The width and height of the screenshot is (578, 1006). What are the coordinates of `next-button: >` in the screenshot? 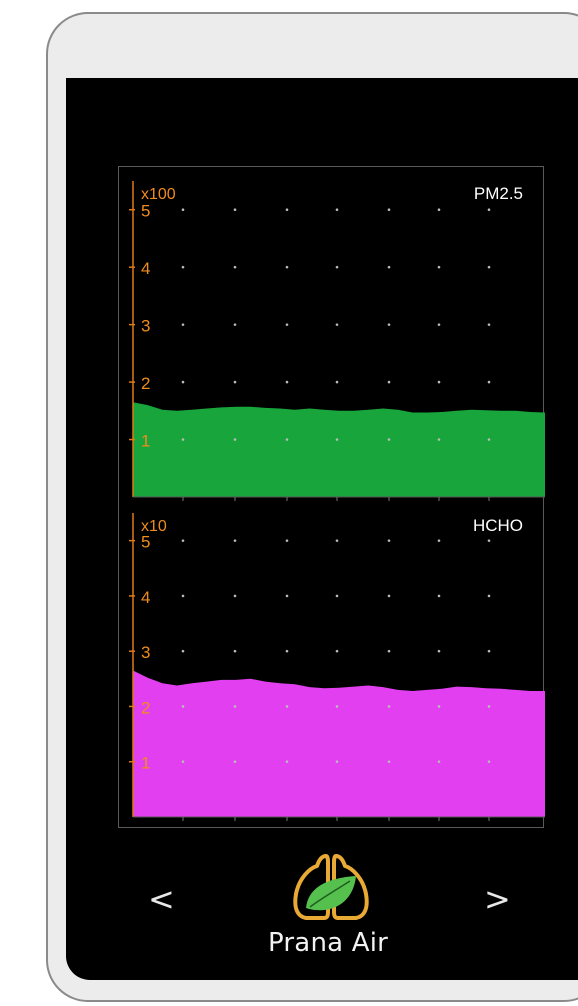 It's located at (497, 899).